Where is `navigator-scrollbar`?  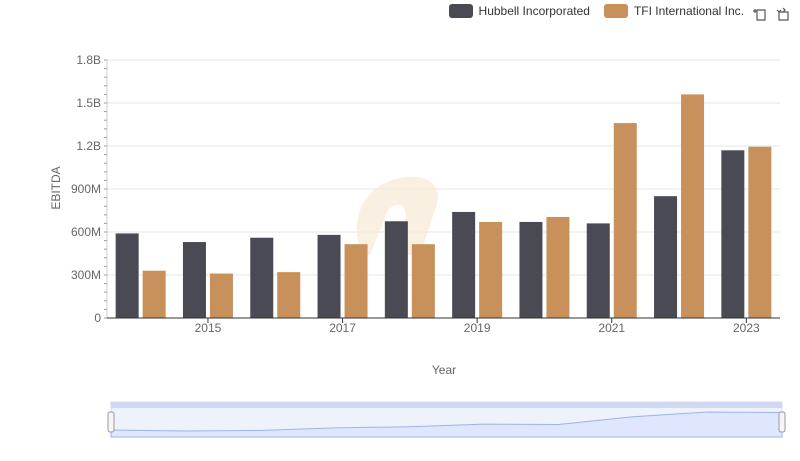 navigator-scrollbar is located at coordinates (446, 405).